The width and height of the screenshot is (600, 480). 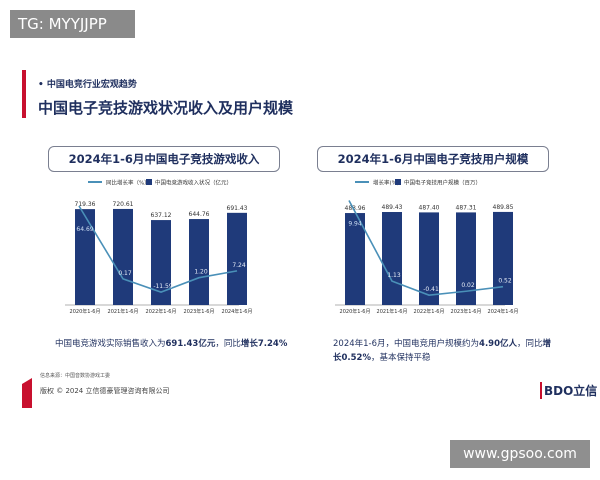 I want to click on section-subtitle: • 中国电竞行业宏观趋势, so click(x=87, y=85).